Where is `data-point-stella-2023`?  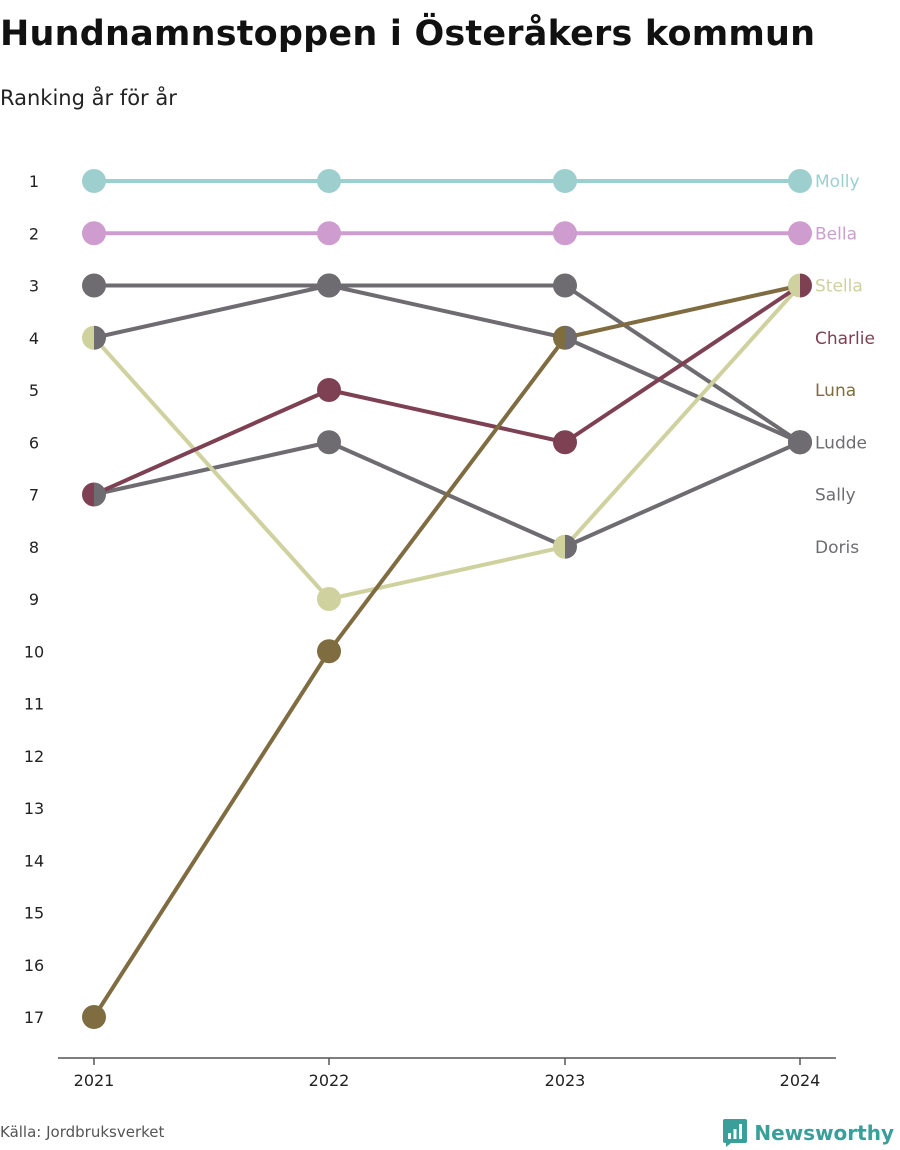 data-point-stella-2023 is located at coordinates (559, 546).